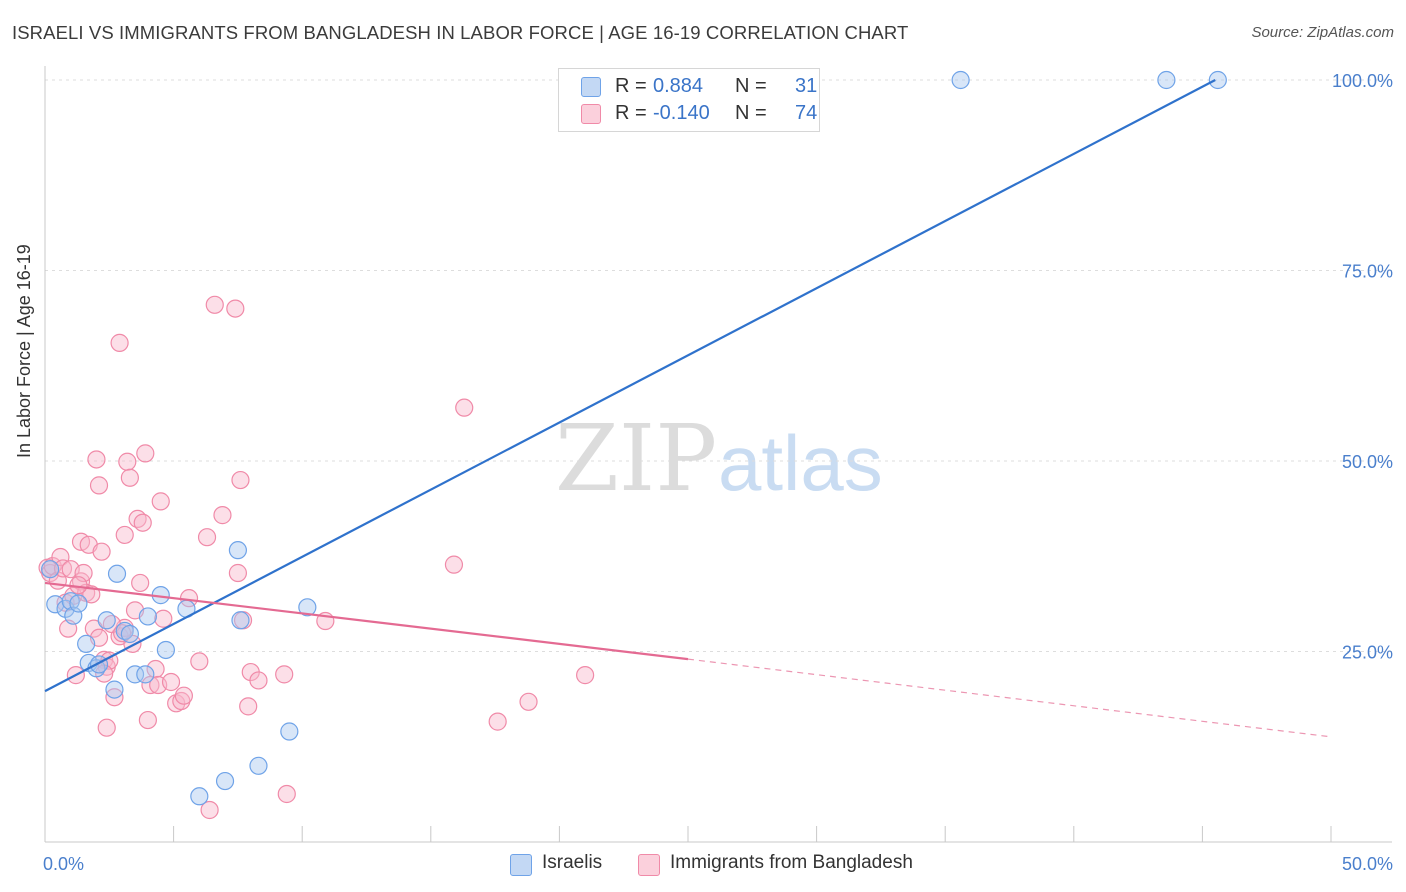 This screenshot has height=892, width=1406. I want to click on bangladesh-legend-swatch, so click(649, 865).